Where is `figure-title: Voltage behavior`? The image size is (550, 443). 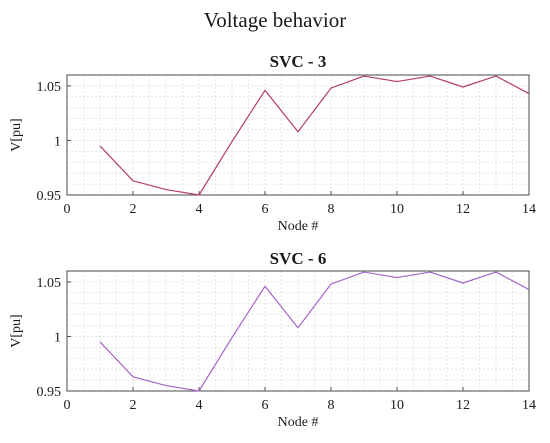
figure-title: Voltage behavior is located at coordinates (275, 20).